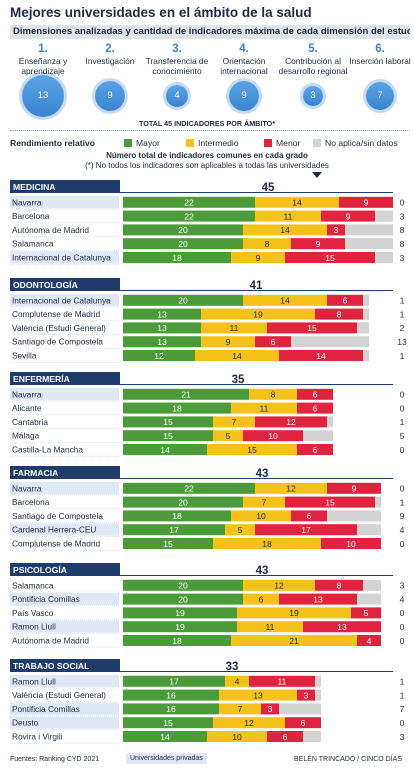 This screenshot has width=414, height=772. Describe the element at coordinates (212, 143) in the screenshot. I see `legend-item-intermedio: Intermedio` at that location.